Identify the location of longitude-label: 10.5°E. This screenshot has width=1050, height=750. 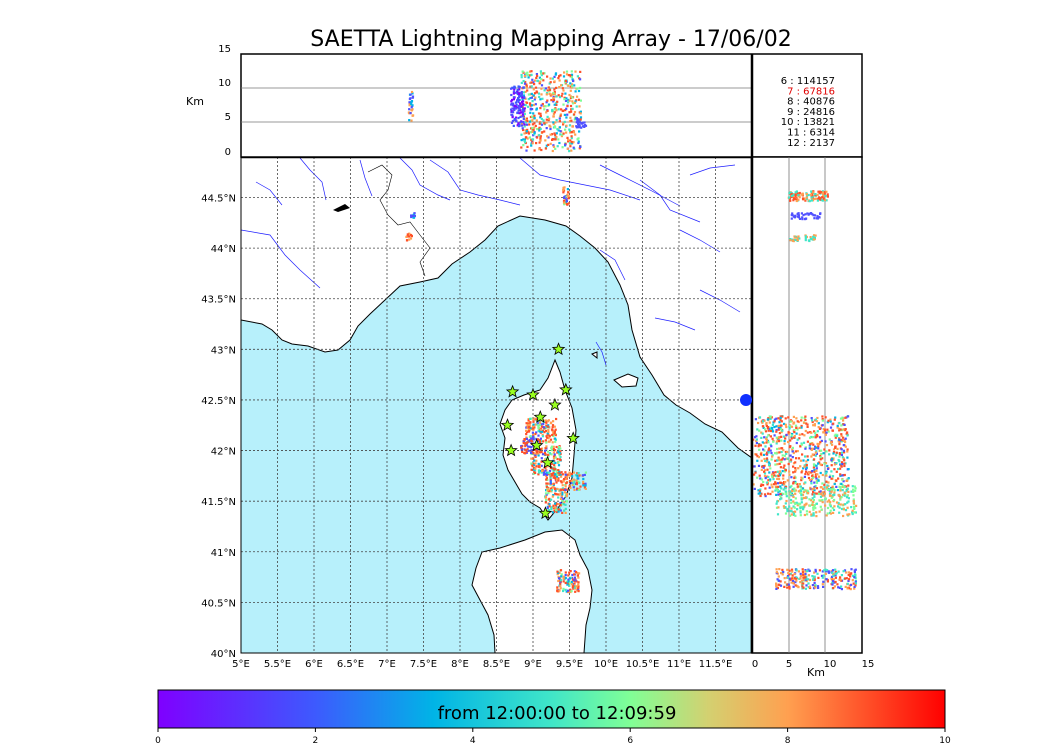
(643, 664).